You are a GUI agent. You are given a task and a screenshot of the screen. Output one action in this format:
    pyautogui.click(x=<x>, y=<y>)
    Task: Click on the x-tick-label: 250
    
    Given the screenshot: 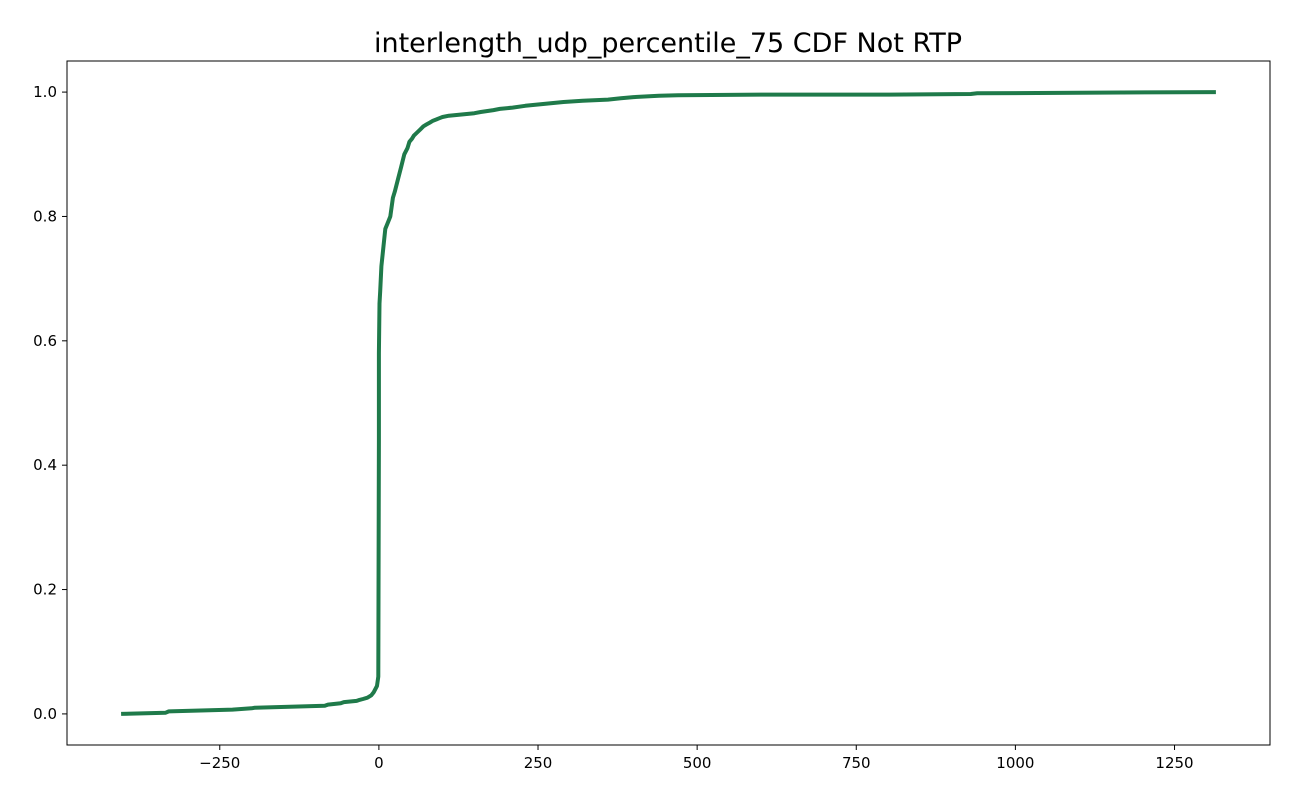 What is the action you would take?
    pyautogui.click(x=538, y=763)
    